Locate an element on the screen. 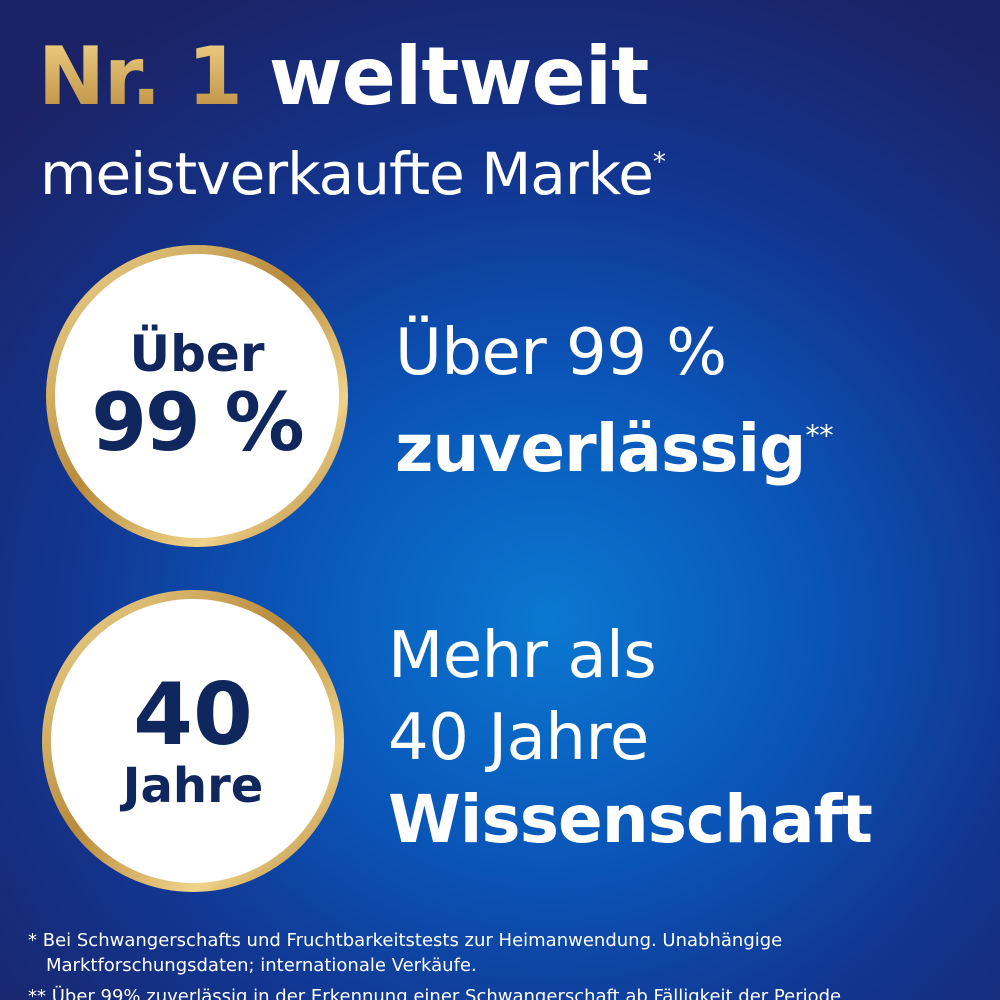 The height and width of the screenshot is (1000, 1000). badge-bottom: 99 % is located at coordinates (197, 422).